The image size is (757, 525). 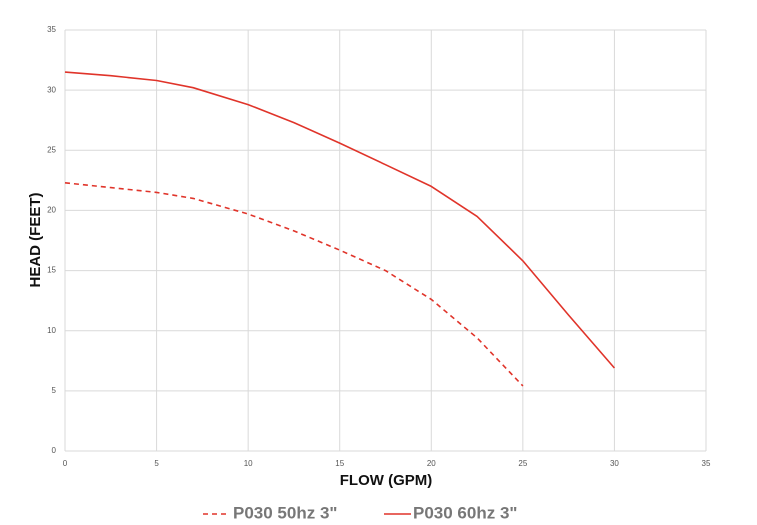 What do you see at coordinates (51, 29) in the screenshot?
I see `y-tick-label: 35` at bounding box center [51, 29].